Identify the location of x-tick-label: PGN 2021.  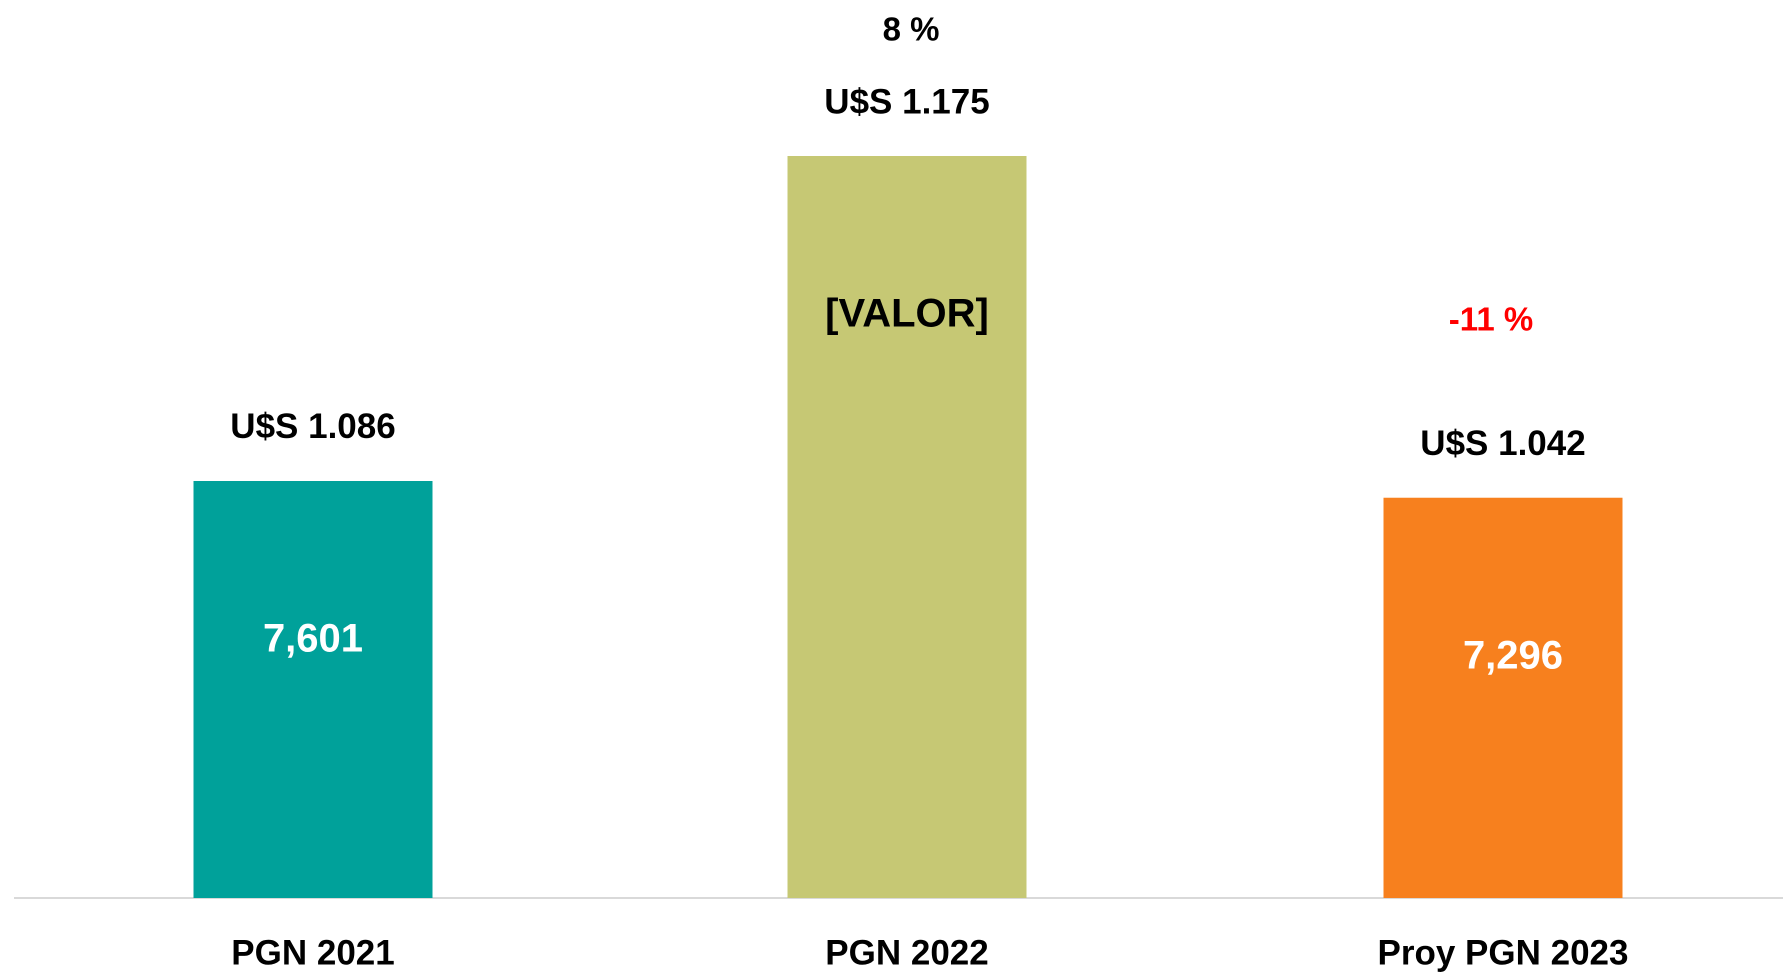
(312, 952).